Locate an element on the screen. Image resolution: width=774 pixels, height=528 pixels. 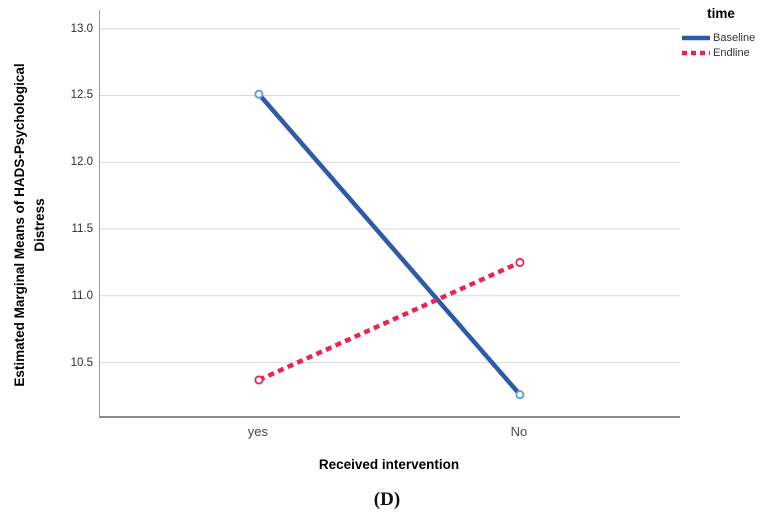
y-tick-label: 10.5 is located at coordinates (81, 362).